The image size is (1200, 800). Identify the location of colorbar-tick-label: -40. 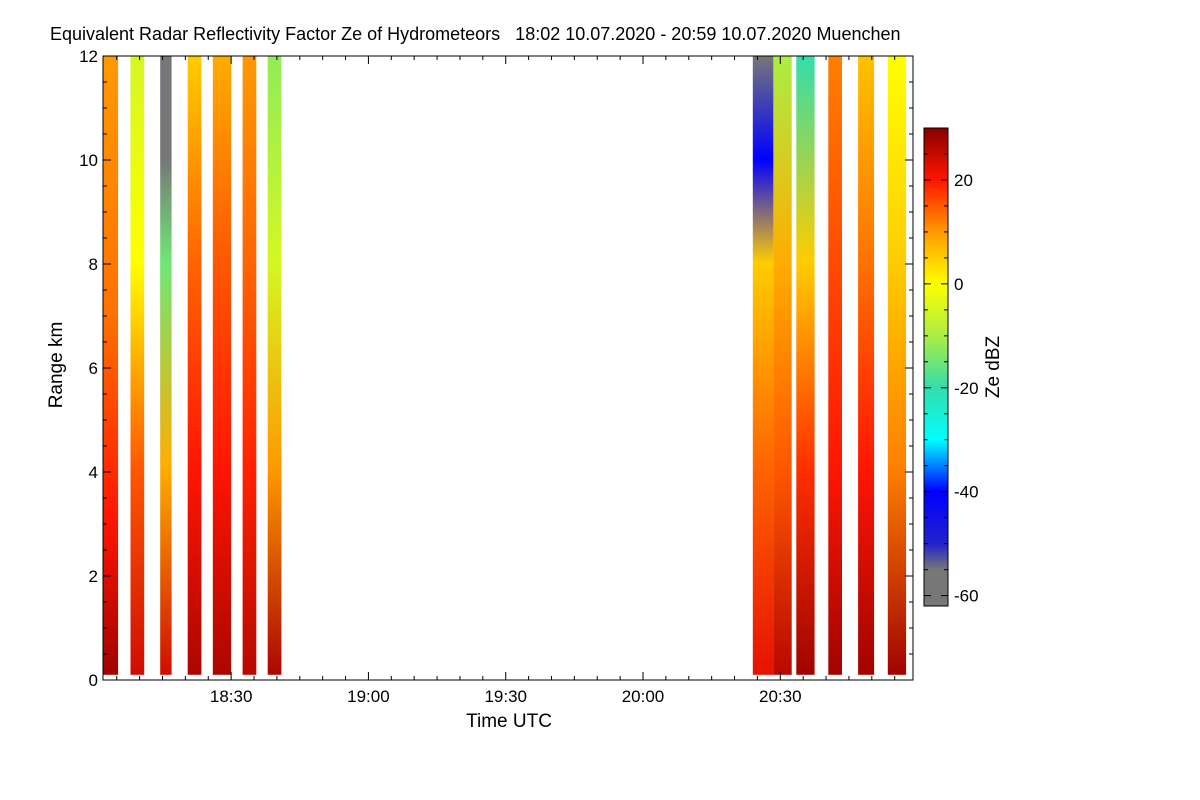
(966, 492).